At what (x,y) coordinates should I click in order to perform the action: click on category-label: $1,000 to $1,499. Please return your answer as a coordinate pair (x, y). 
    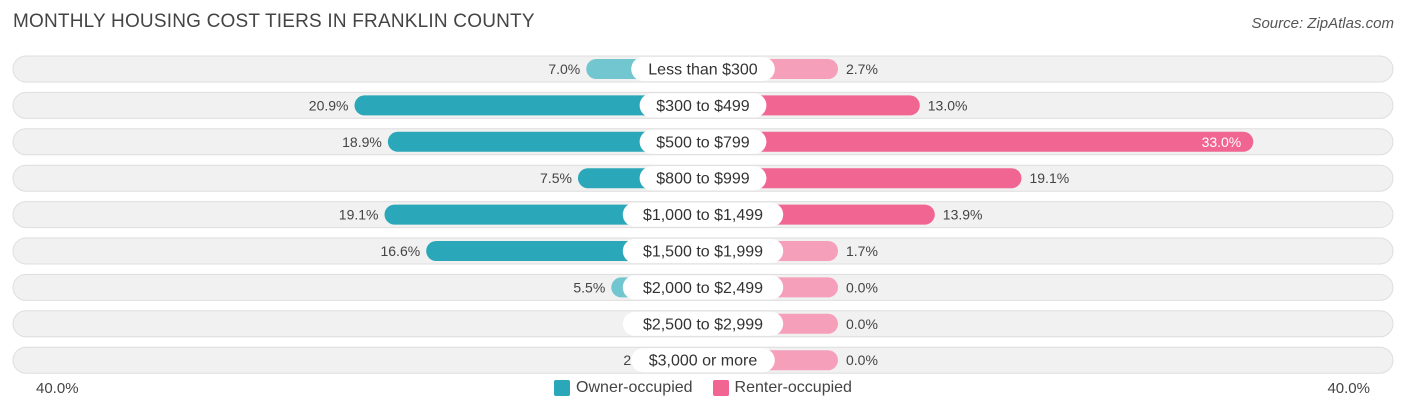
    Looking at the image, I should click on (703, 215).